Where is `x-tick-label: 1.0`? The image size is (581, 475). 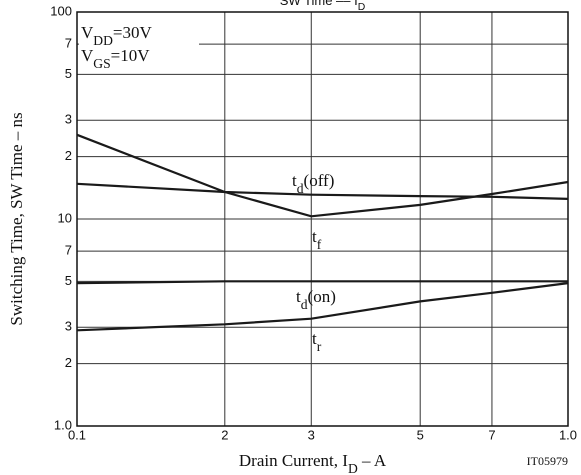
x-tick-label: 1.0 is located at coordinates (568, 434).